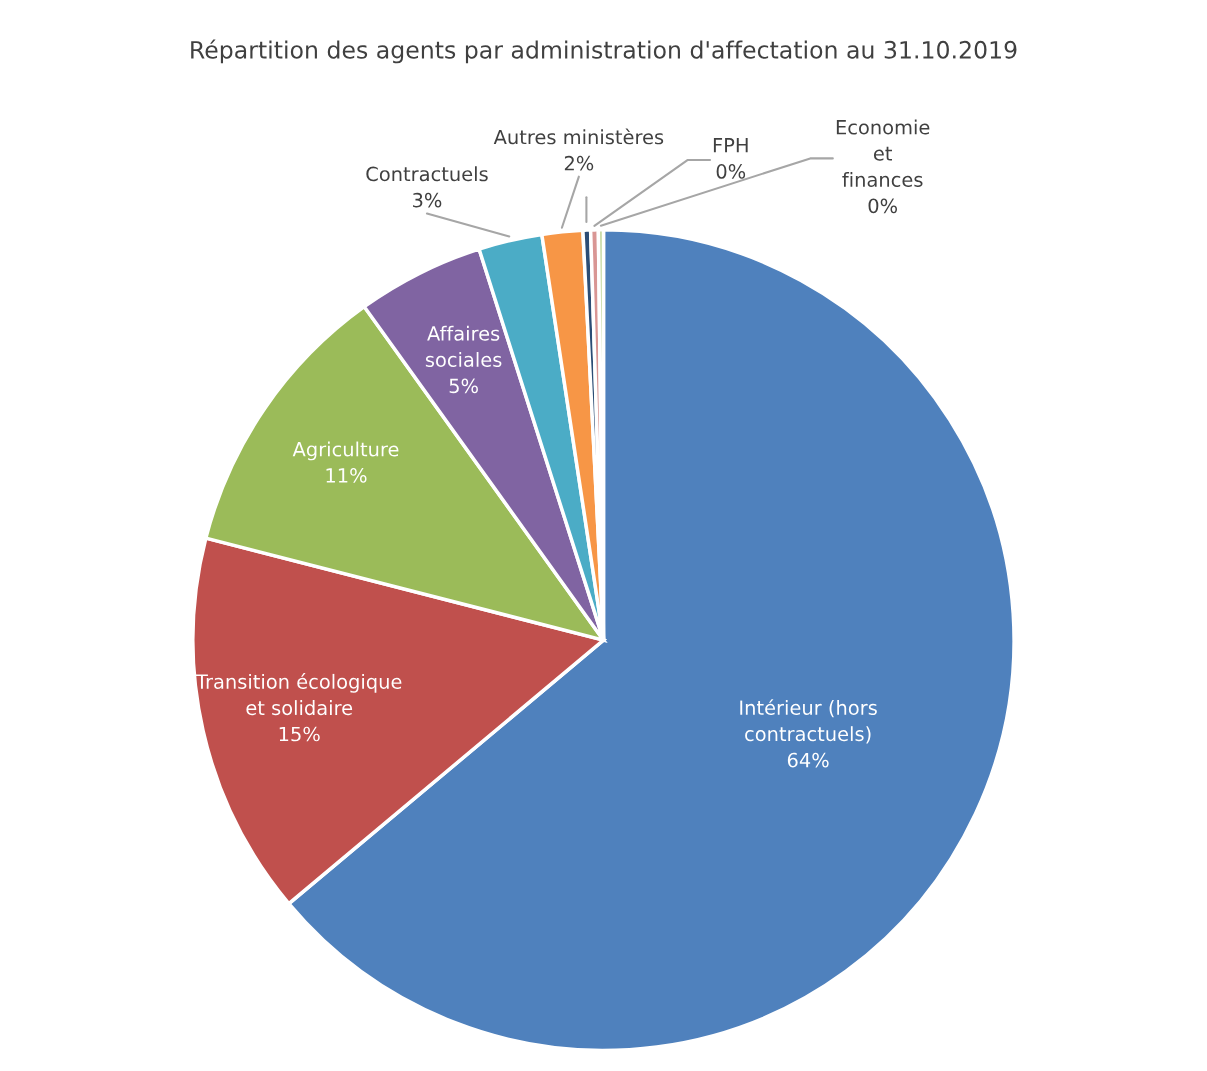  I want to click on slice-label: Economie et finances, so click(883, 153).